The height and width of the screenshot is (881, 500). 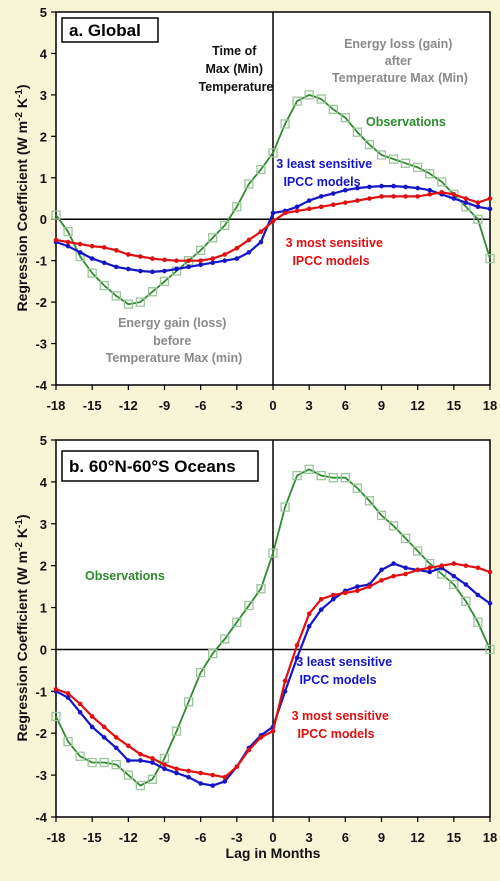 What do you see at coordinates (201, 405) in the screenshot?
I see `x-tick-label: -6` at bounding box center [201, 405].